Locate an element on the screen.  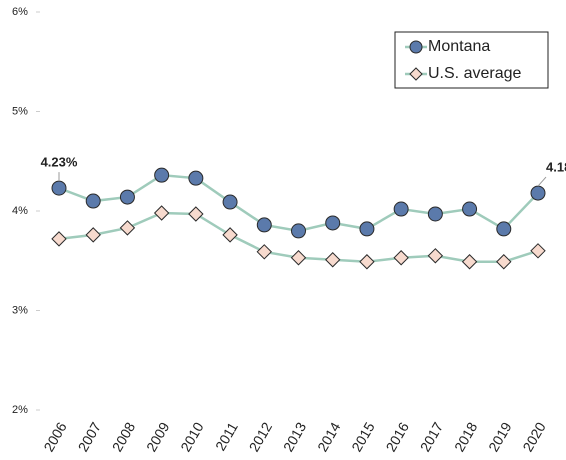
y-tick-label: 2% is located at coordinates (20, 410).